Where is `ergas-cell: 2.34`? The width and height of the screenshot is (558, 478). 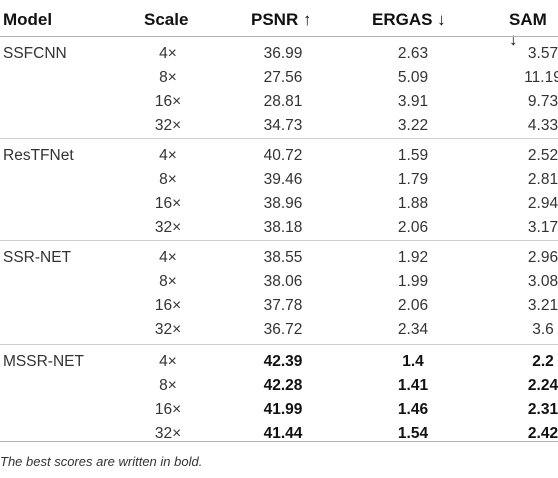 ergas-cell: 2.34 is located at coordinates (413, 329).